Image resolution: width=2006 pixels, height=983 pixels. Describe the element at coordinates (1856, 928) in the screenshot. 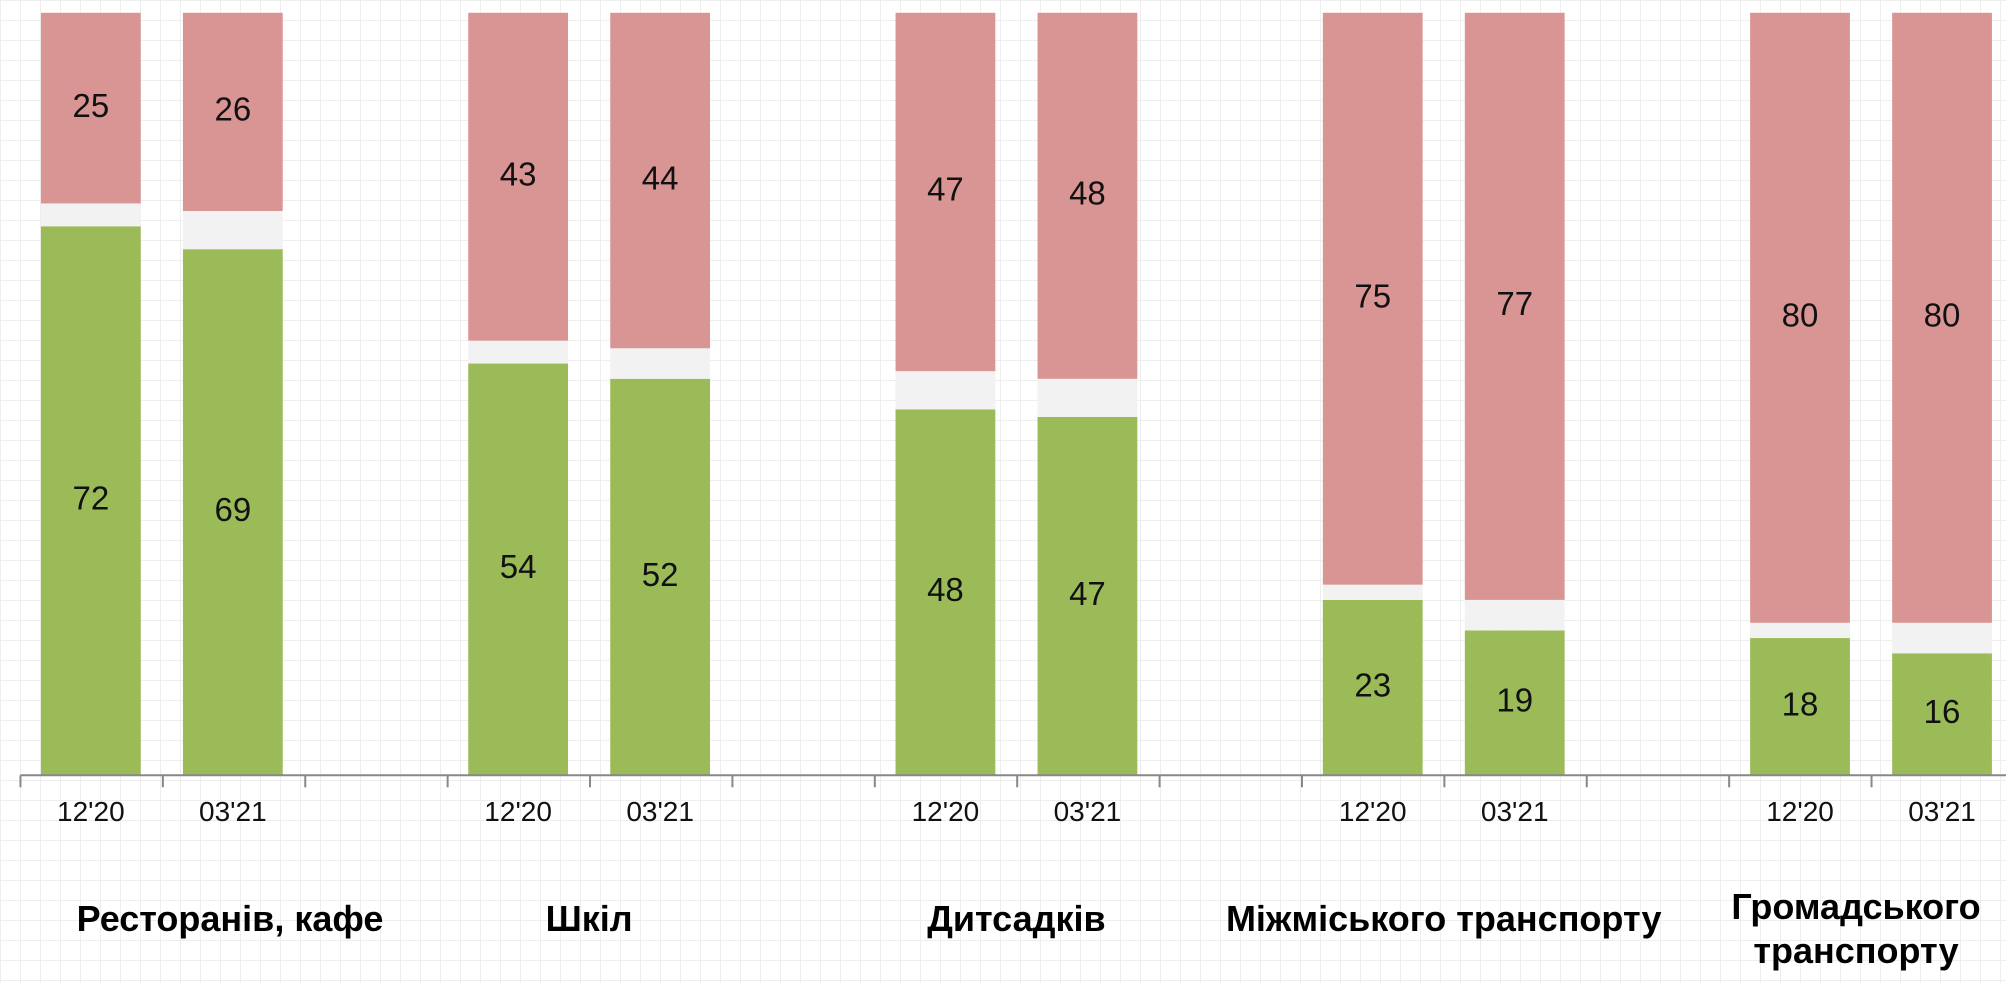

I see `group-label: Громадського транспорту` at that location.